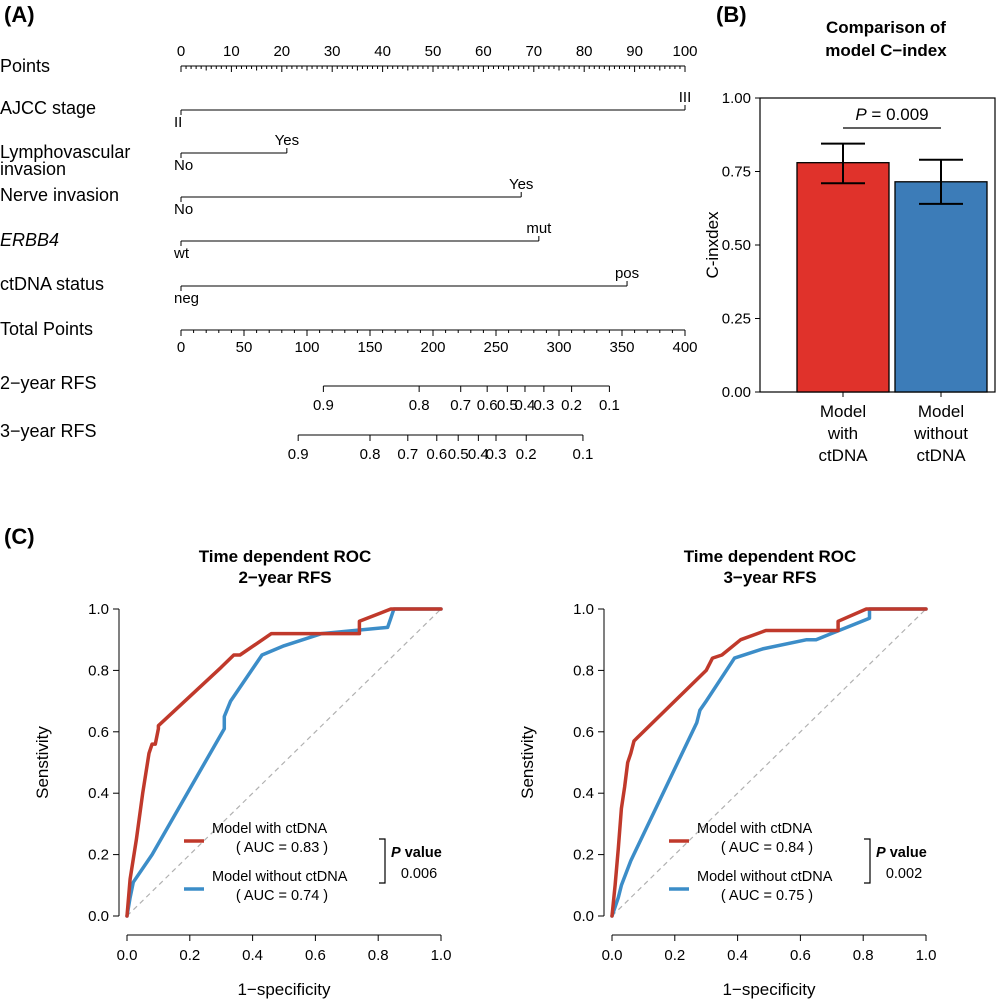 Image resolution: width=1000 pixels, height=1001 pixels. I want to click on nomogram-tick-label: 80, so click(584, 51).